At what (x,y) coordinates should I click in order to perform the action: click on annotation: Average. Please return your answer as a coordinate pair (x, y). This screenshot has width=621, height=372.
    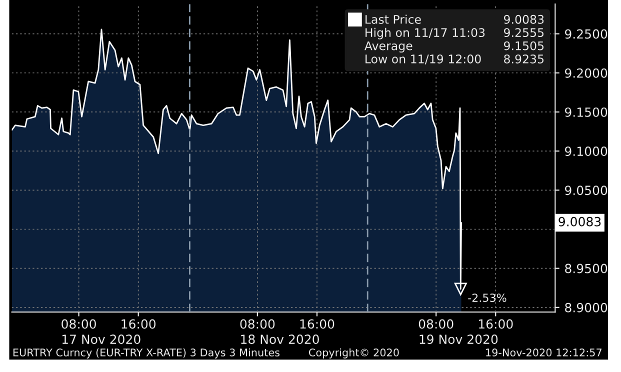
    Looking at the image, I should click on (388, 47).